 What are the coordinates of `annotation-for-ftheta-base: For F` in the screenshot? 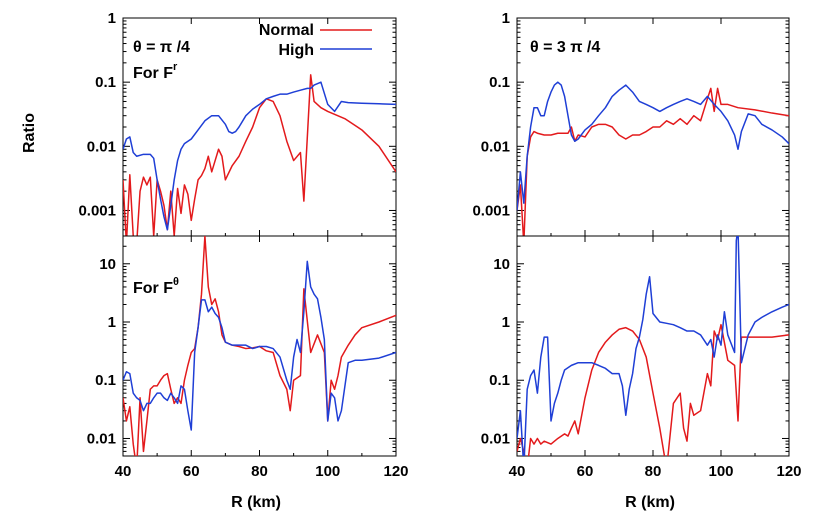 It's located at (153, 288).